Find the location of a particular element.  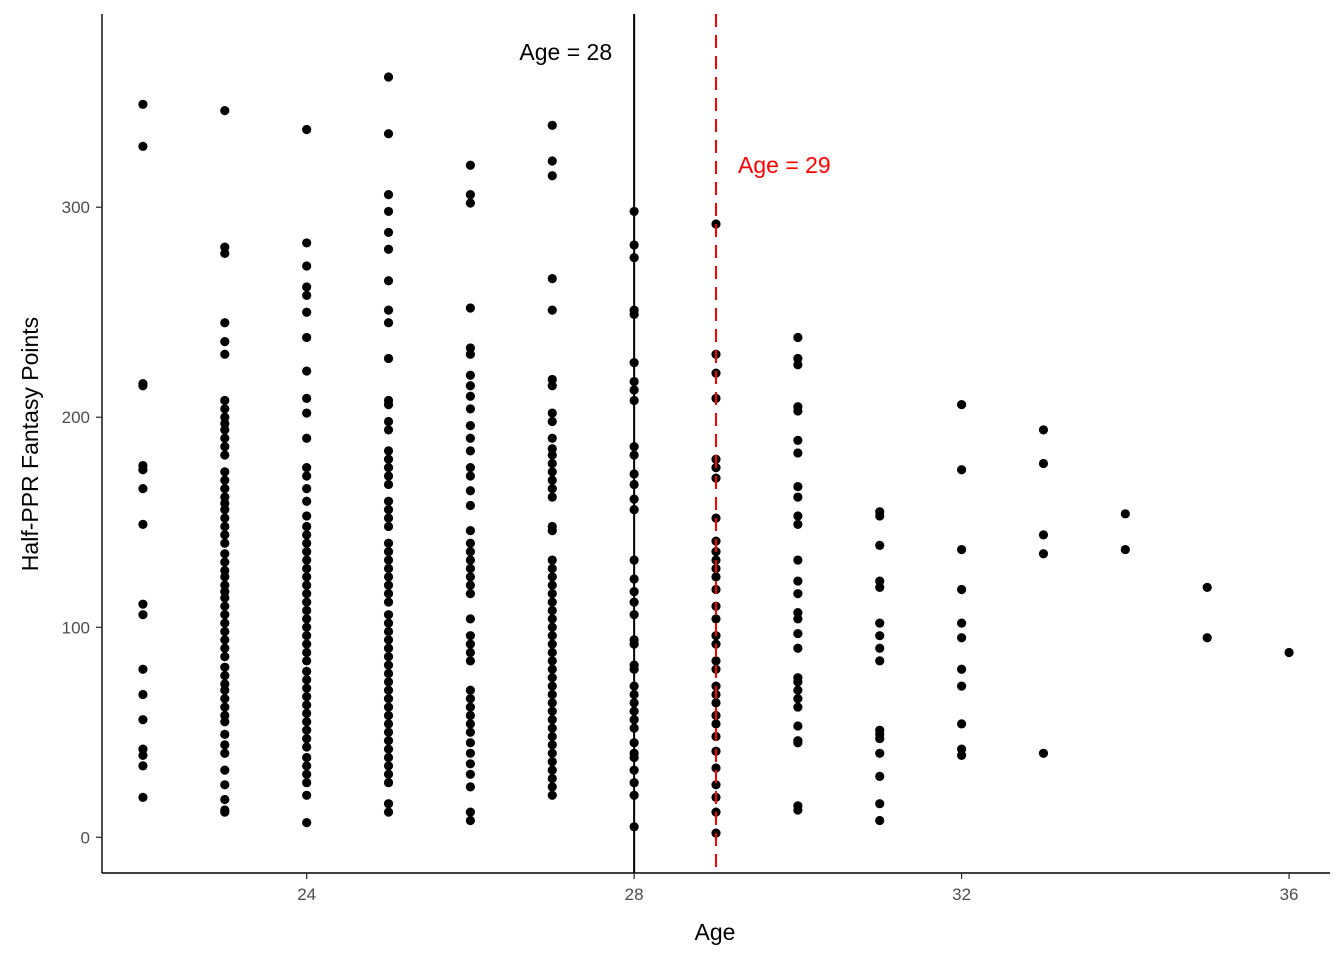

y-tick-label: 300 is located at coordinates (76, 207).